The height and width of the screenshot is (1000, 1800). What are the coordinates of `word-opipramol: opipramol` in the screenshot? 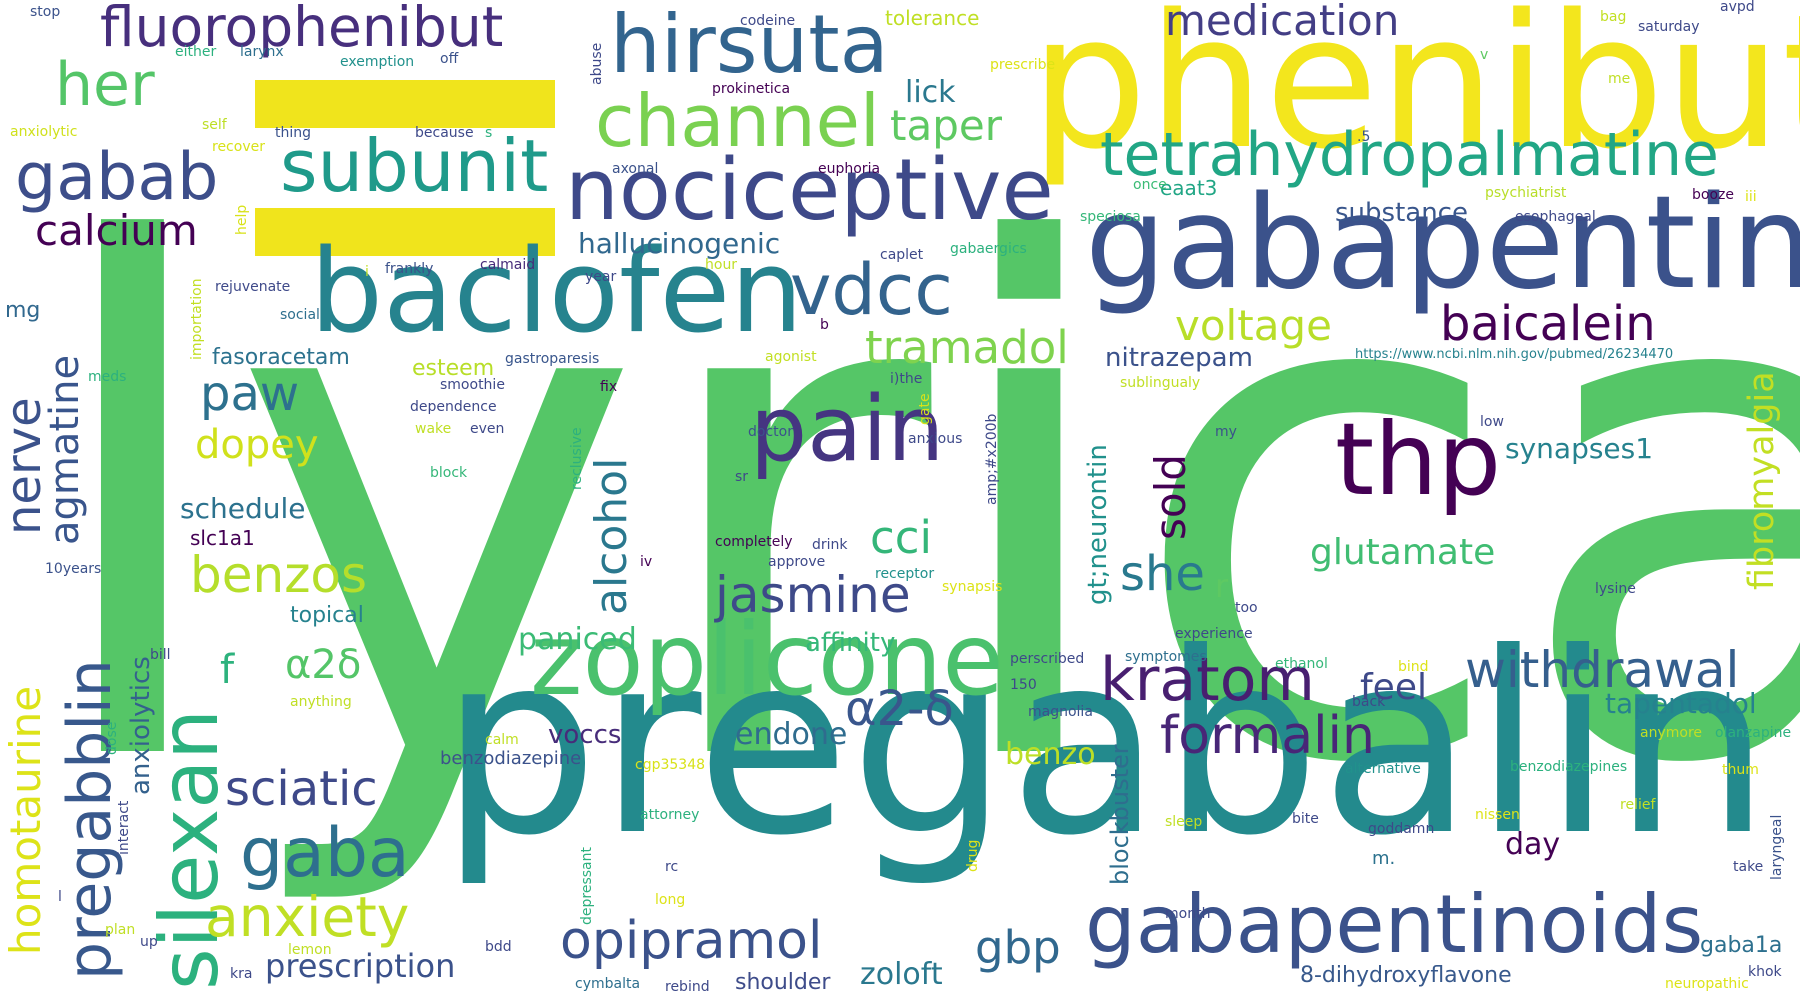 It's located at (691, 941).